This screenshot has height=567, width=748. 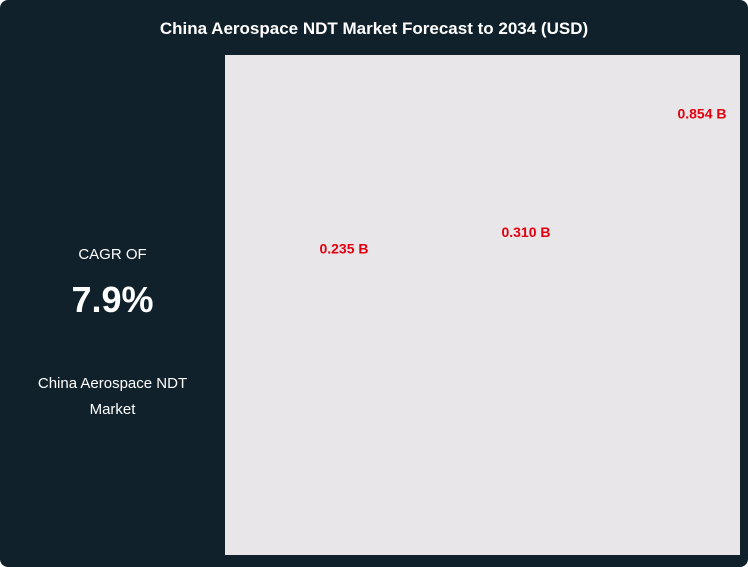 I want to click on cagr-label: CAGR OF, so click(x=112, y=254).